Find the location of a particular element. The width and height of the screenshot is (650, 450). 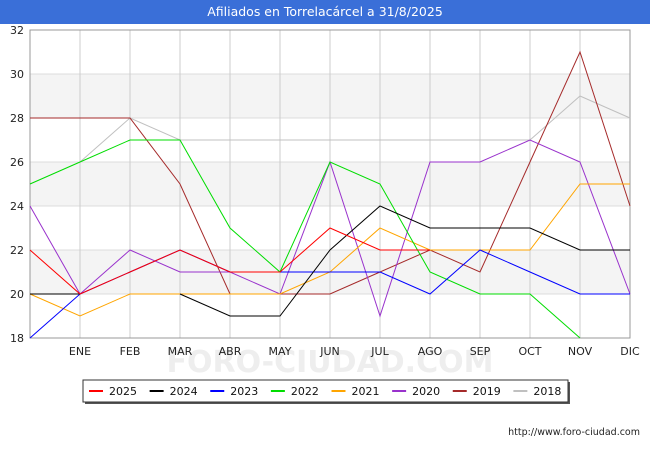

x-tick-label: NOV is located at coordinates (580, 351).